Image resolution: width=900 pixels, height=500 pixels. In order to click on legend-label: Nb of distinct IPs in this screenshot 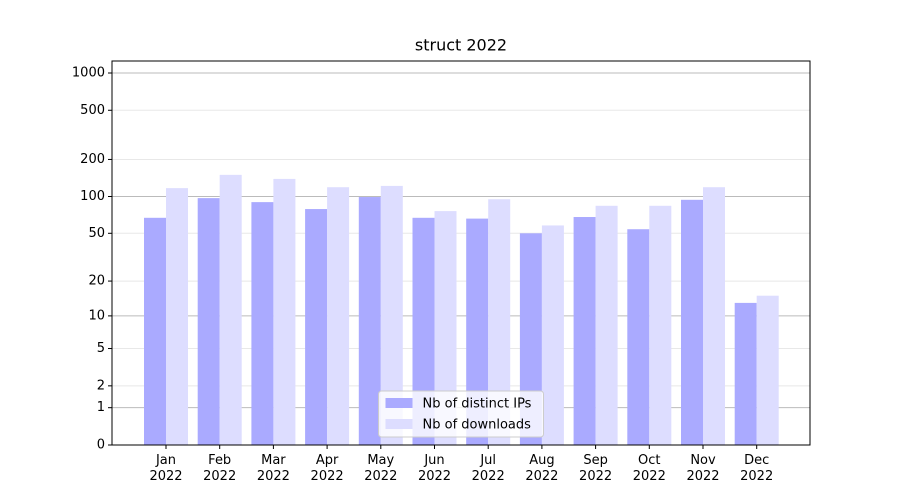, I will do `click(477, 404)`.